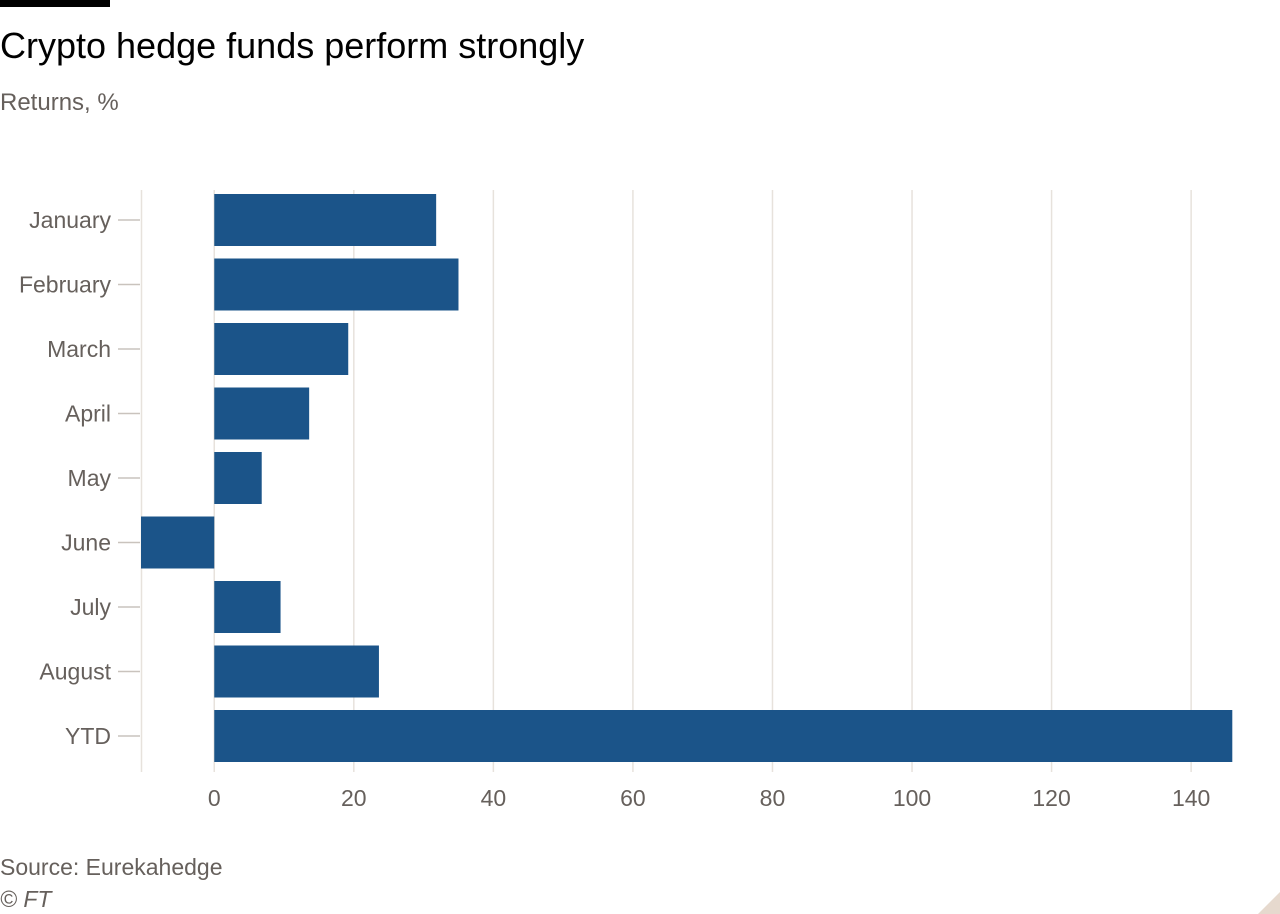  Describe the element at coordinates (262, 413) in the screenshot. I see `bar-april` at that location.